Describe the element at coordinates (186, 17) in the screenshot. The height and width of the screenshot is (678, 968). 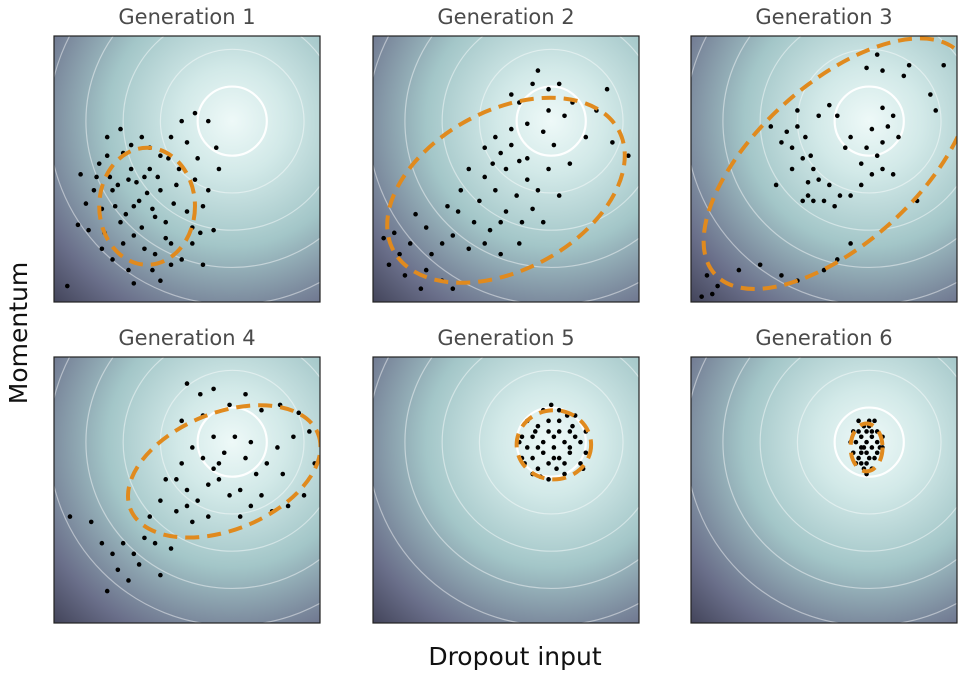
I see `panel-title: Generation 1` at that location.